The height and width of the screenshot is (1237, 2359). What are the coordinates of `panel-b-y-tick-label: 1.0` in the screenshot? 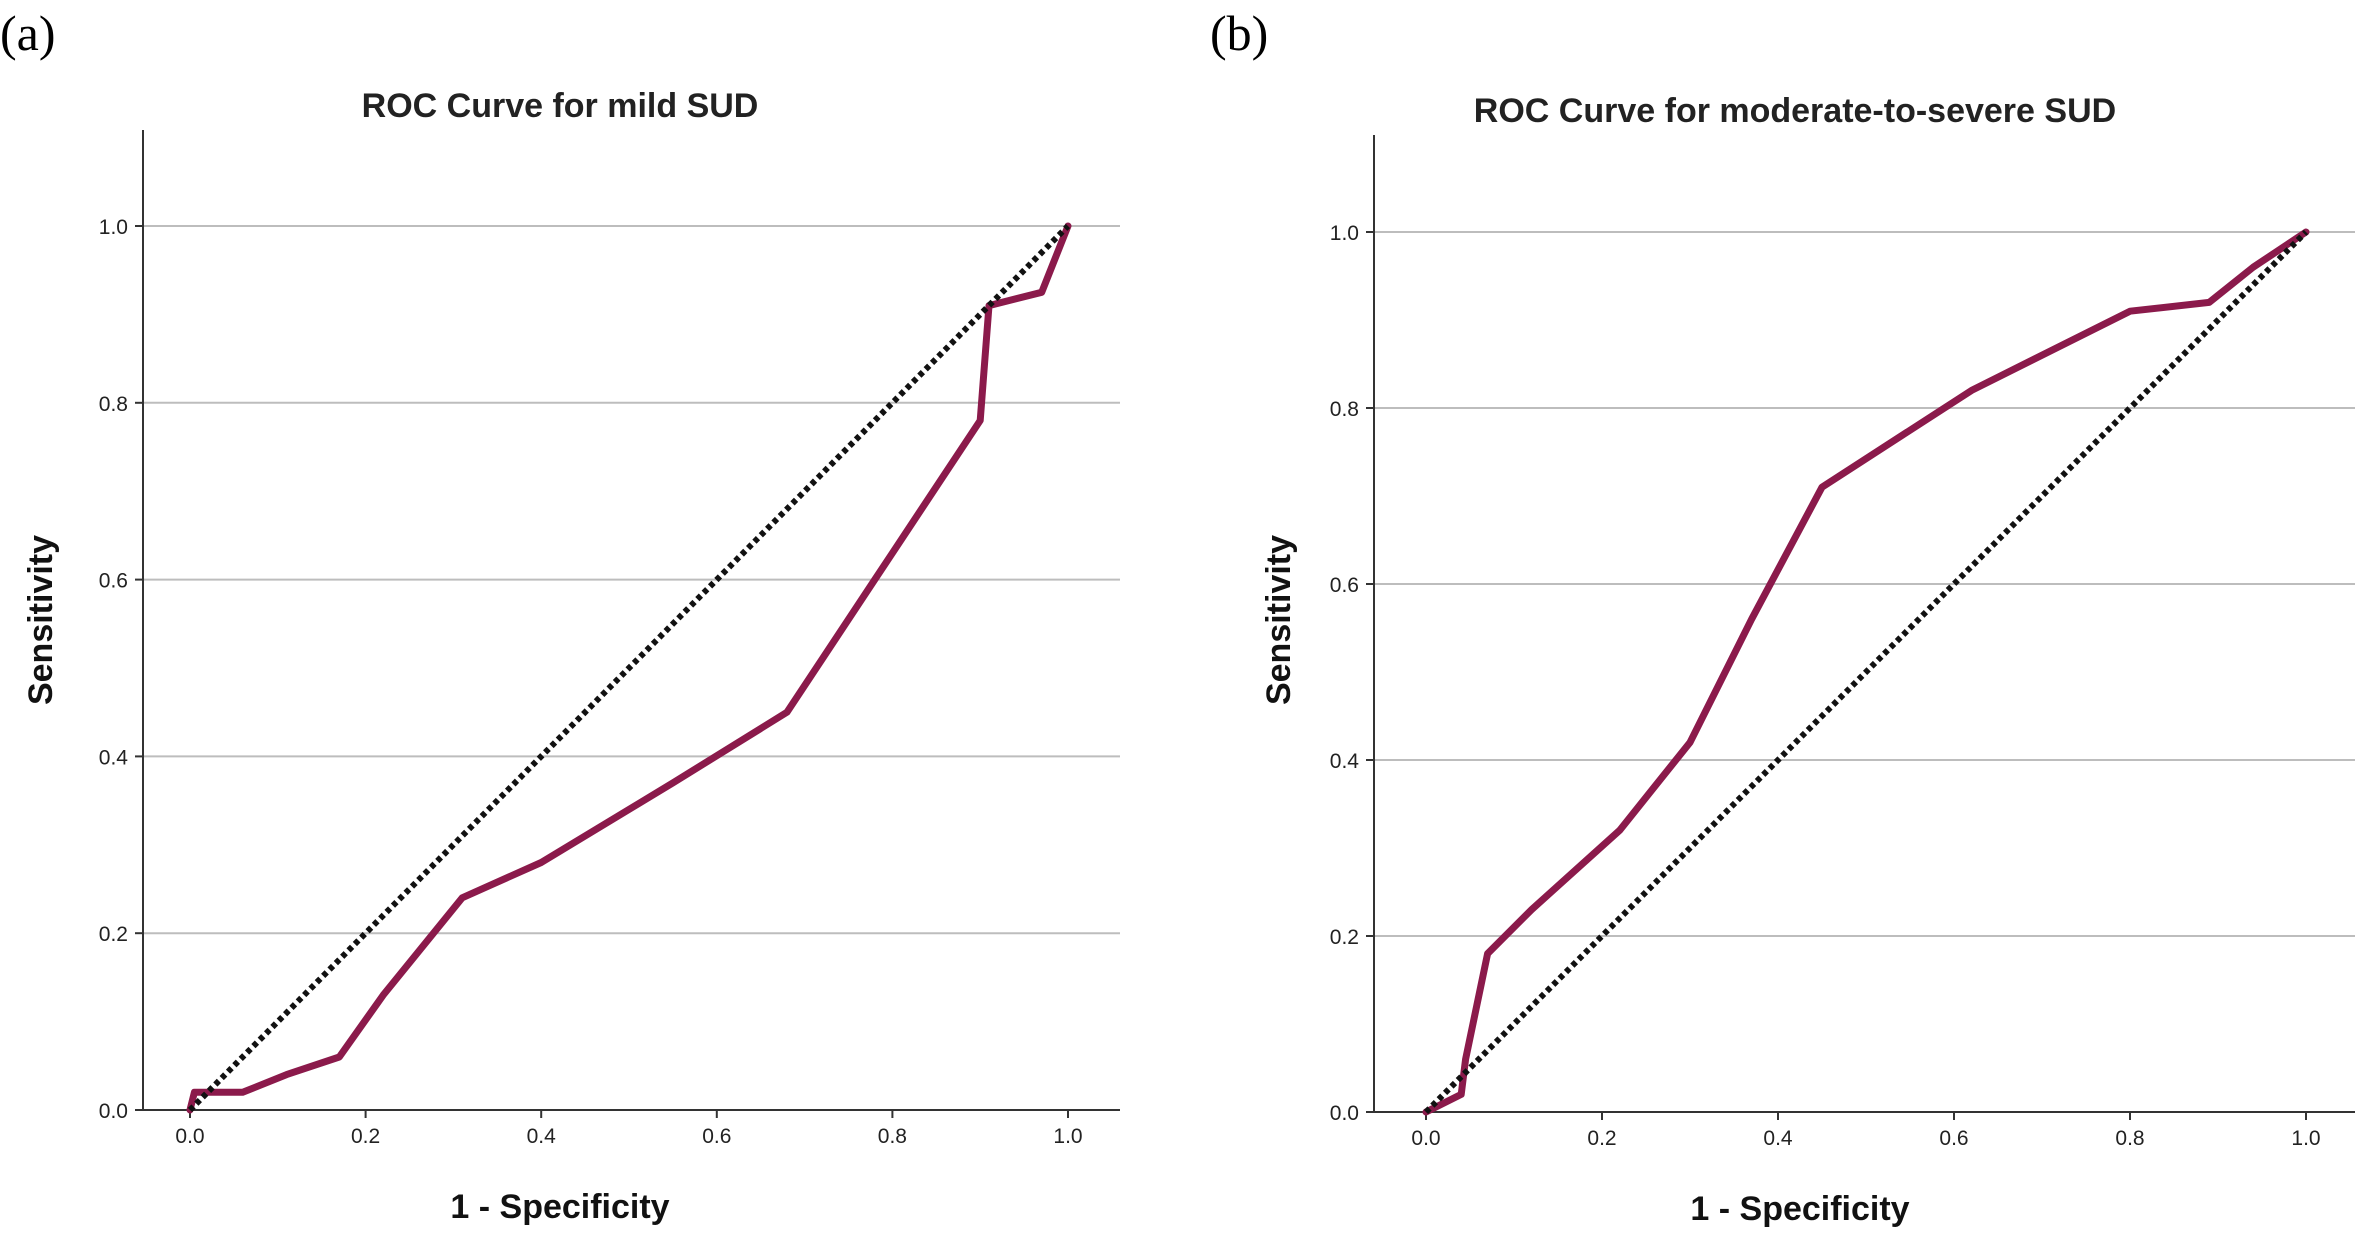 It's located at (1344, 233).